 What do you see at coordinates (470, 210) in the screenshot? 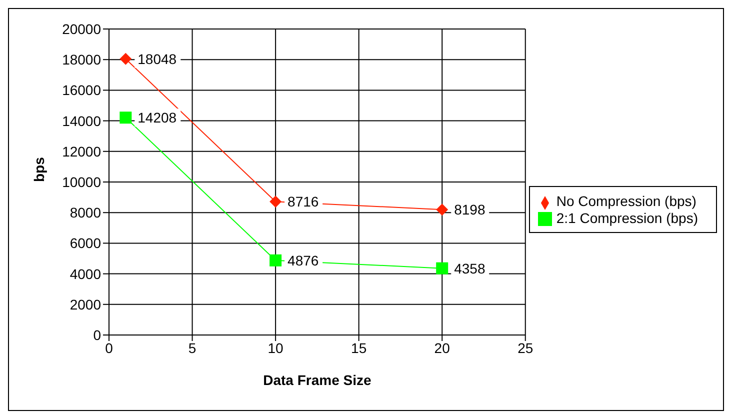
I see `data-label: 8198` at bounding box center [470, 210].